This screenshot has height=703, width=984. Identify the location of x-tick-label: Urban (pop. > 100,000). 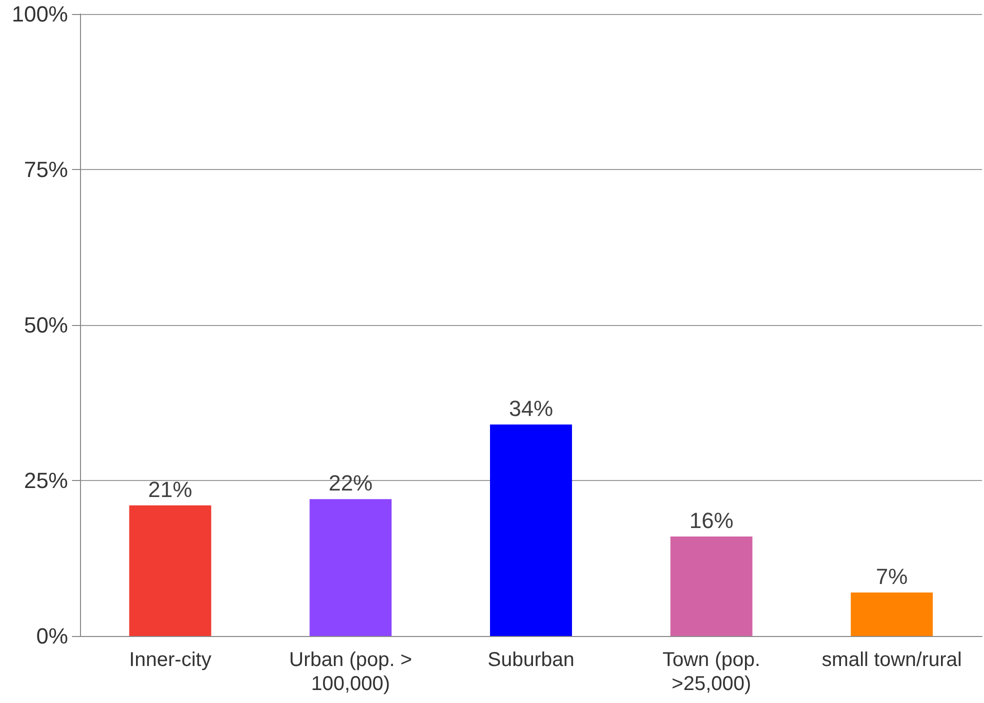
(350, 672).